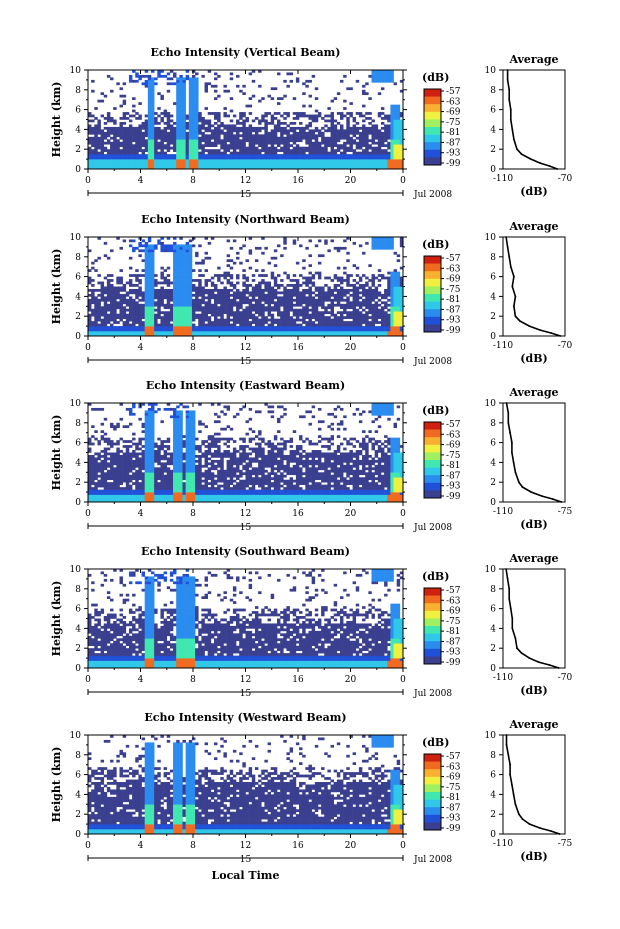 This screenshot has width=620, height=929. Describe the element at coordinates (193, 181) in the screenshot. I see `x-tick-label: 8` at that location.